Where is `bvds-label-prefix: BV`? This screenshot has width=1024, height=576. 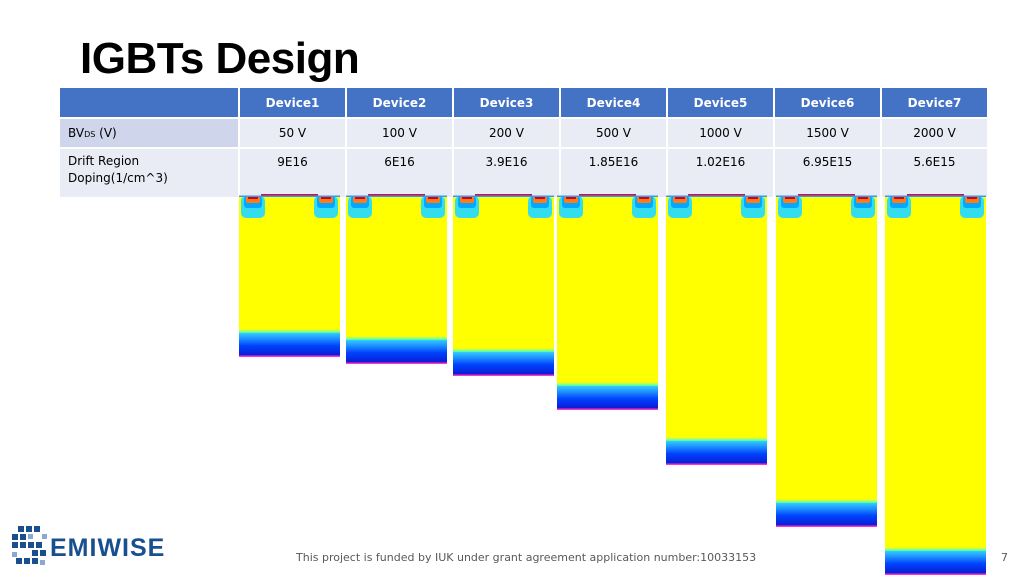
bvds-label-prefix: BV is located at coordinates (76, 133).